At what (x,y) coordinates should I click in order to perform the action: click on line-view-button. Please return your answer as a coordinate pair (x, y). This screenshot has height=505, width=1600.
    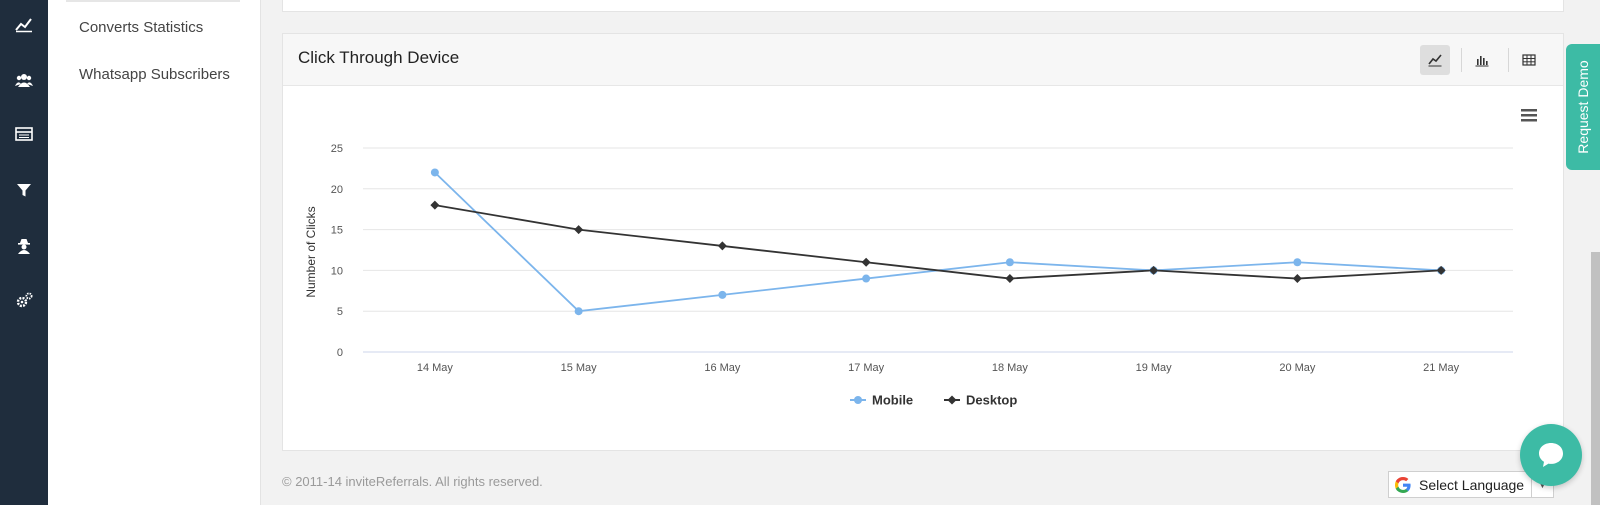
    Looking at the image, I should click on (1435, 60).